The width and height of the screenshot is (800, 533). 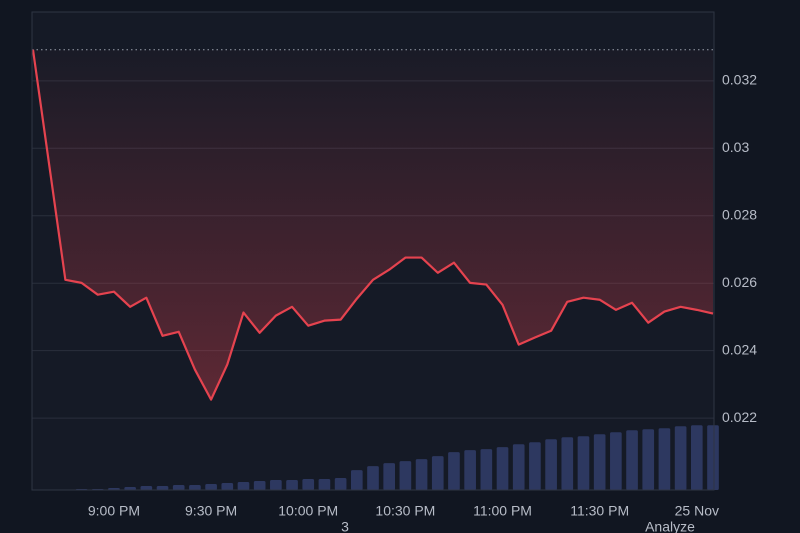 I want to click on x-tick-label: 9:00 PM, so click(x=114, y=511).